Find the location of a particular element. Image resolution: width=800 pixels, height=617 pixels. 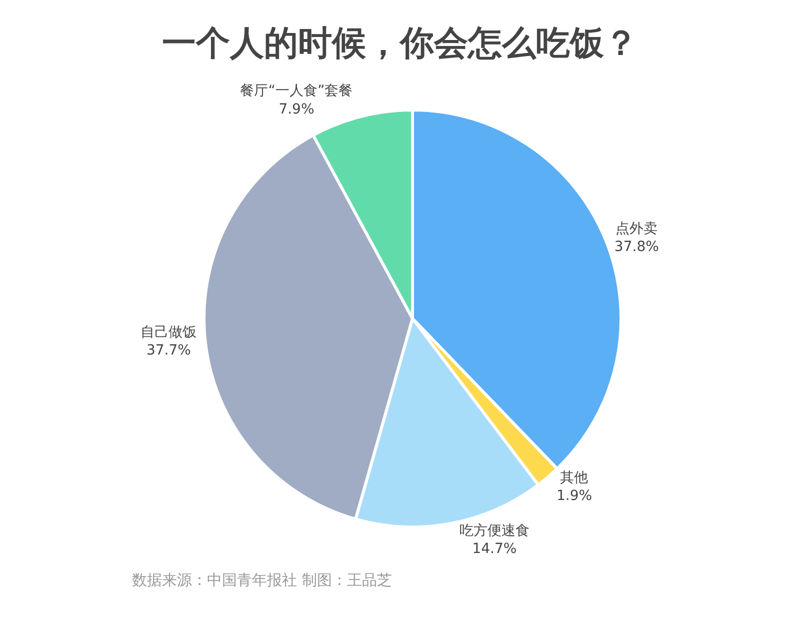

slice-label: 自己做饭 is located at coordinates (168, 332).